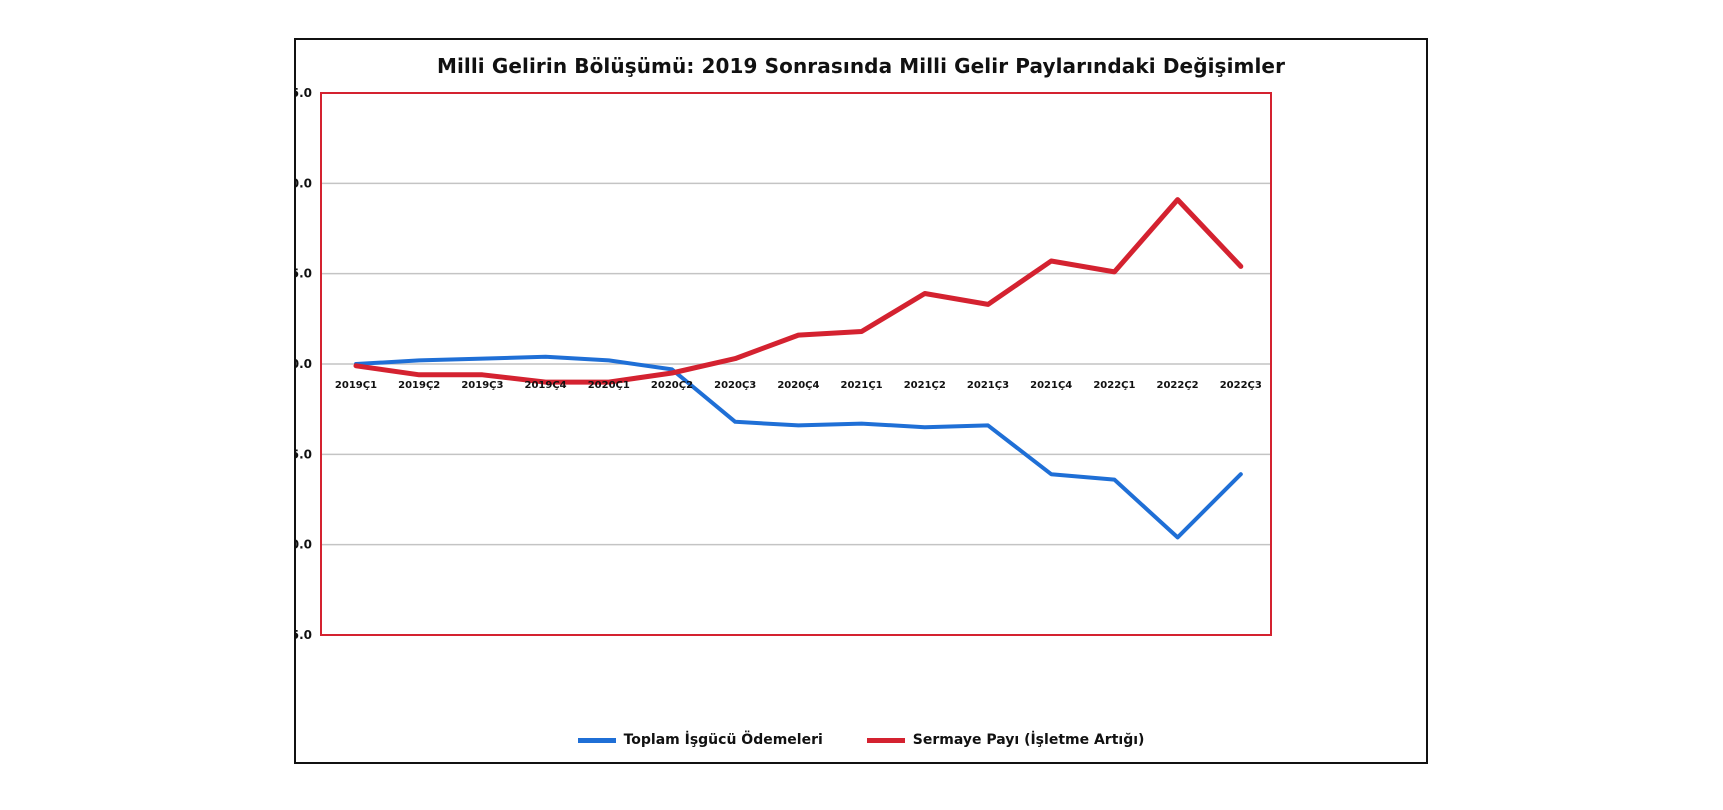  What do you see at coordinates (1028, 740) in the screenshot?
I see `legend-label-capital: Sermaye Payı (İşletme Artığı)` at bounding box center [1028, 740].